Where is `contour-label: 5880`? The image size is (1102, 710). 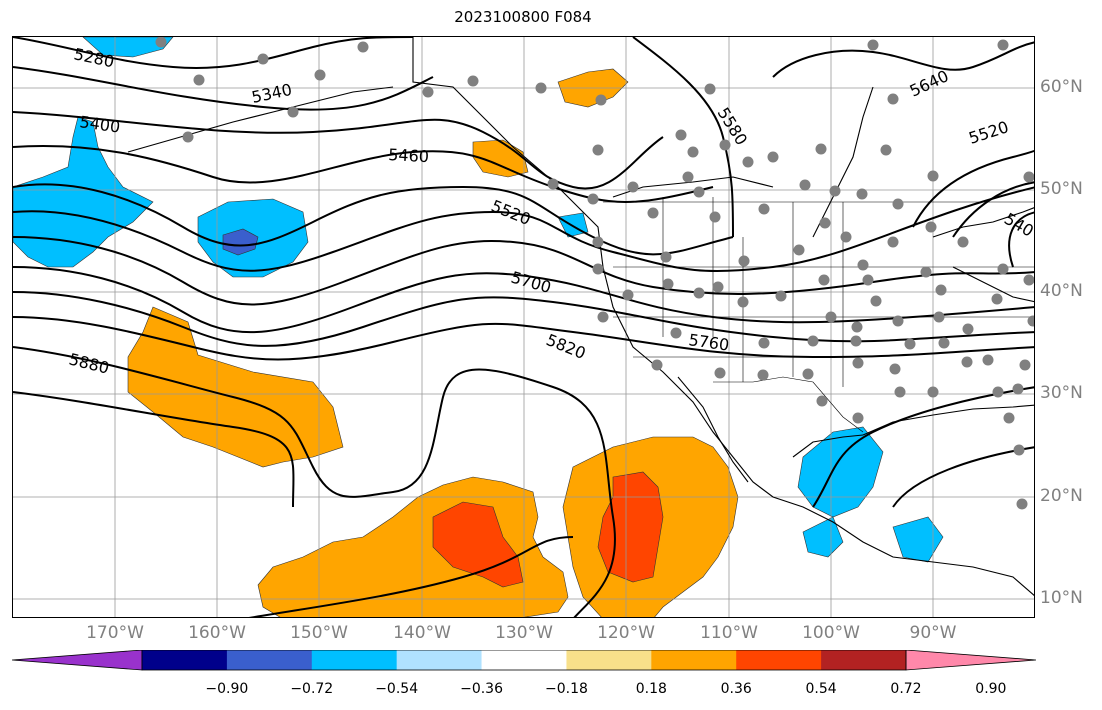 contour-label: 5880 is located at coordinates (89, 363).